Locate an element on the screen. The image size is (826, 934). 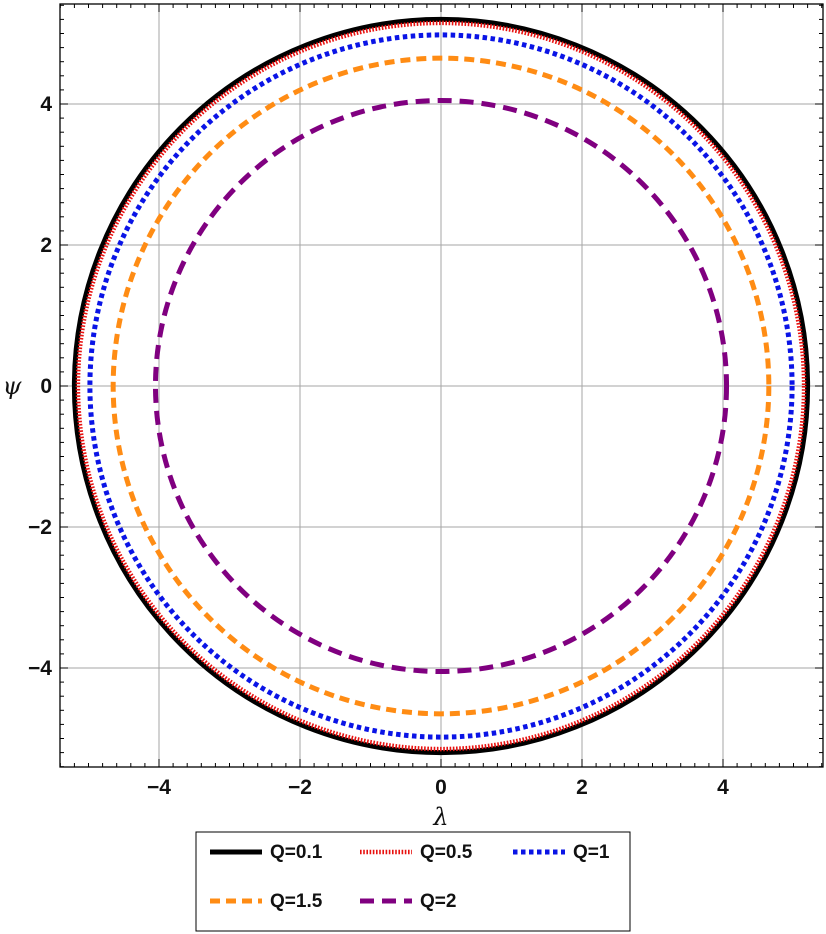
x-tick-label: 2 is located at coordinates (582, 787).